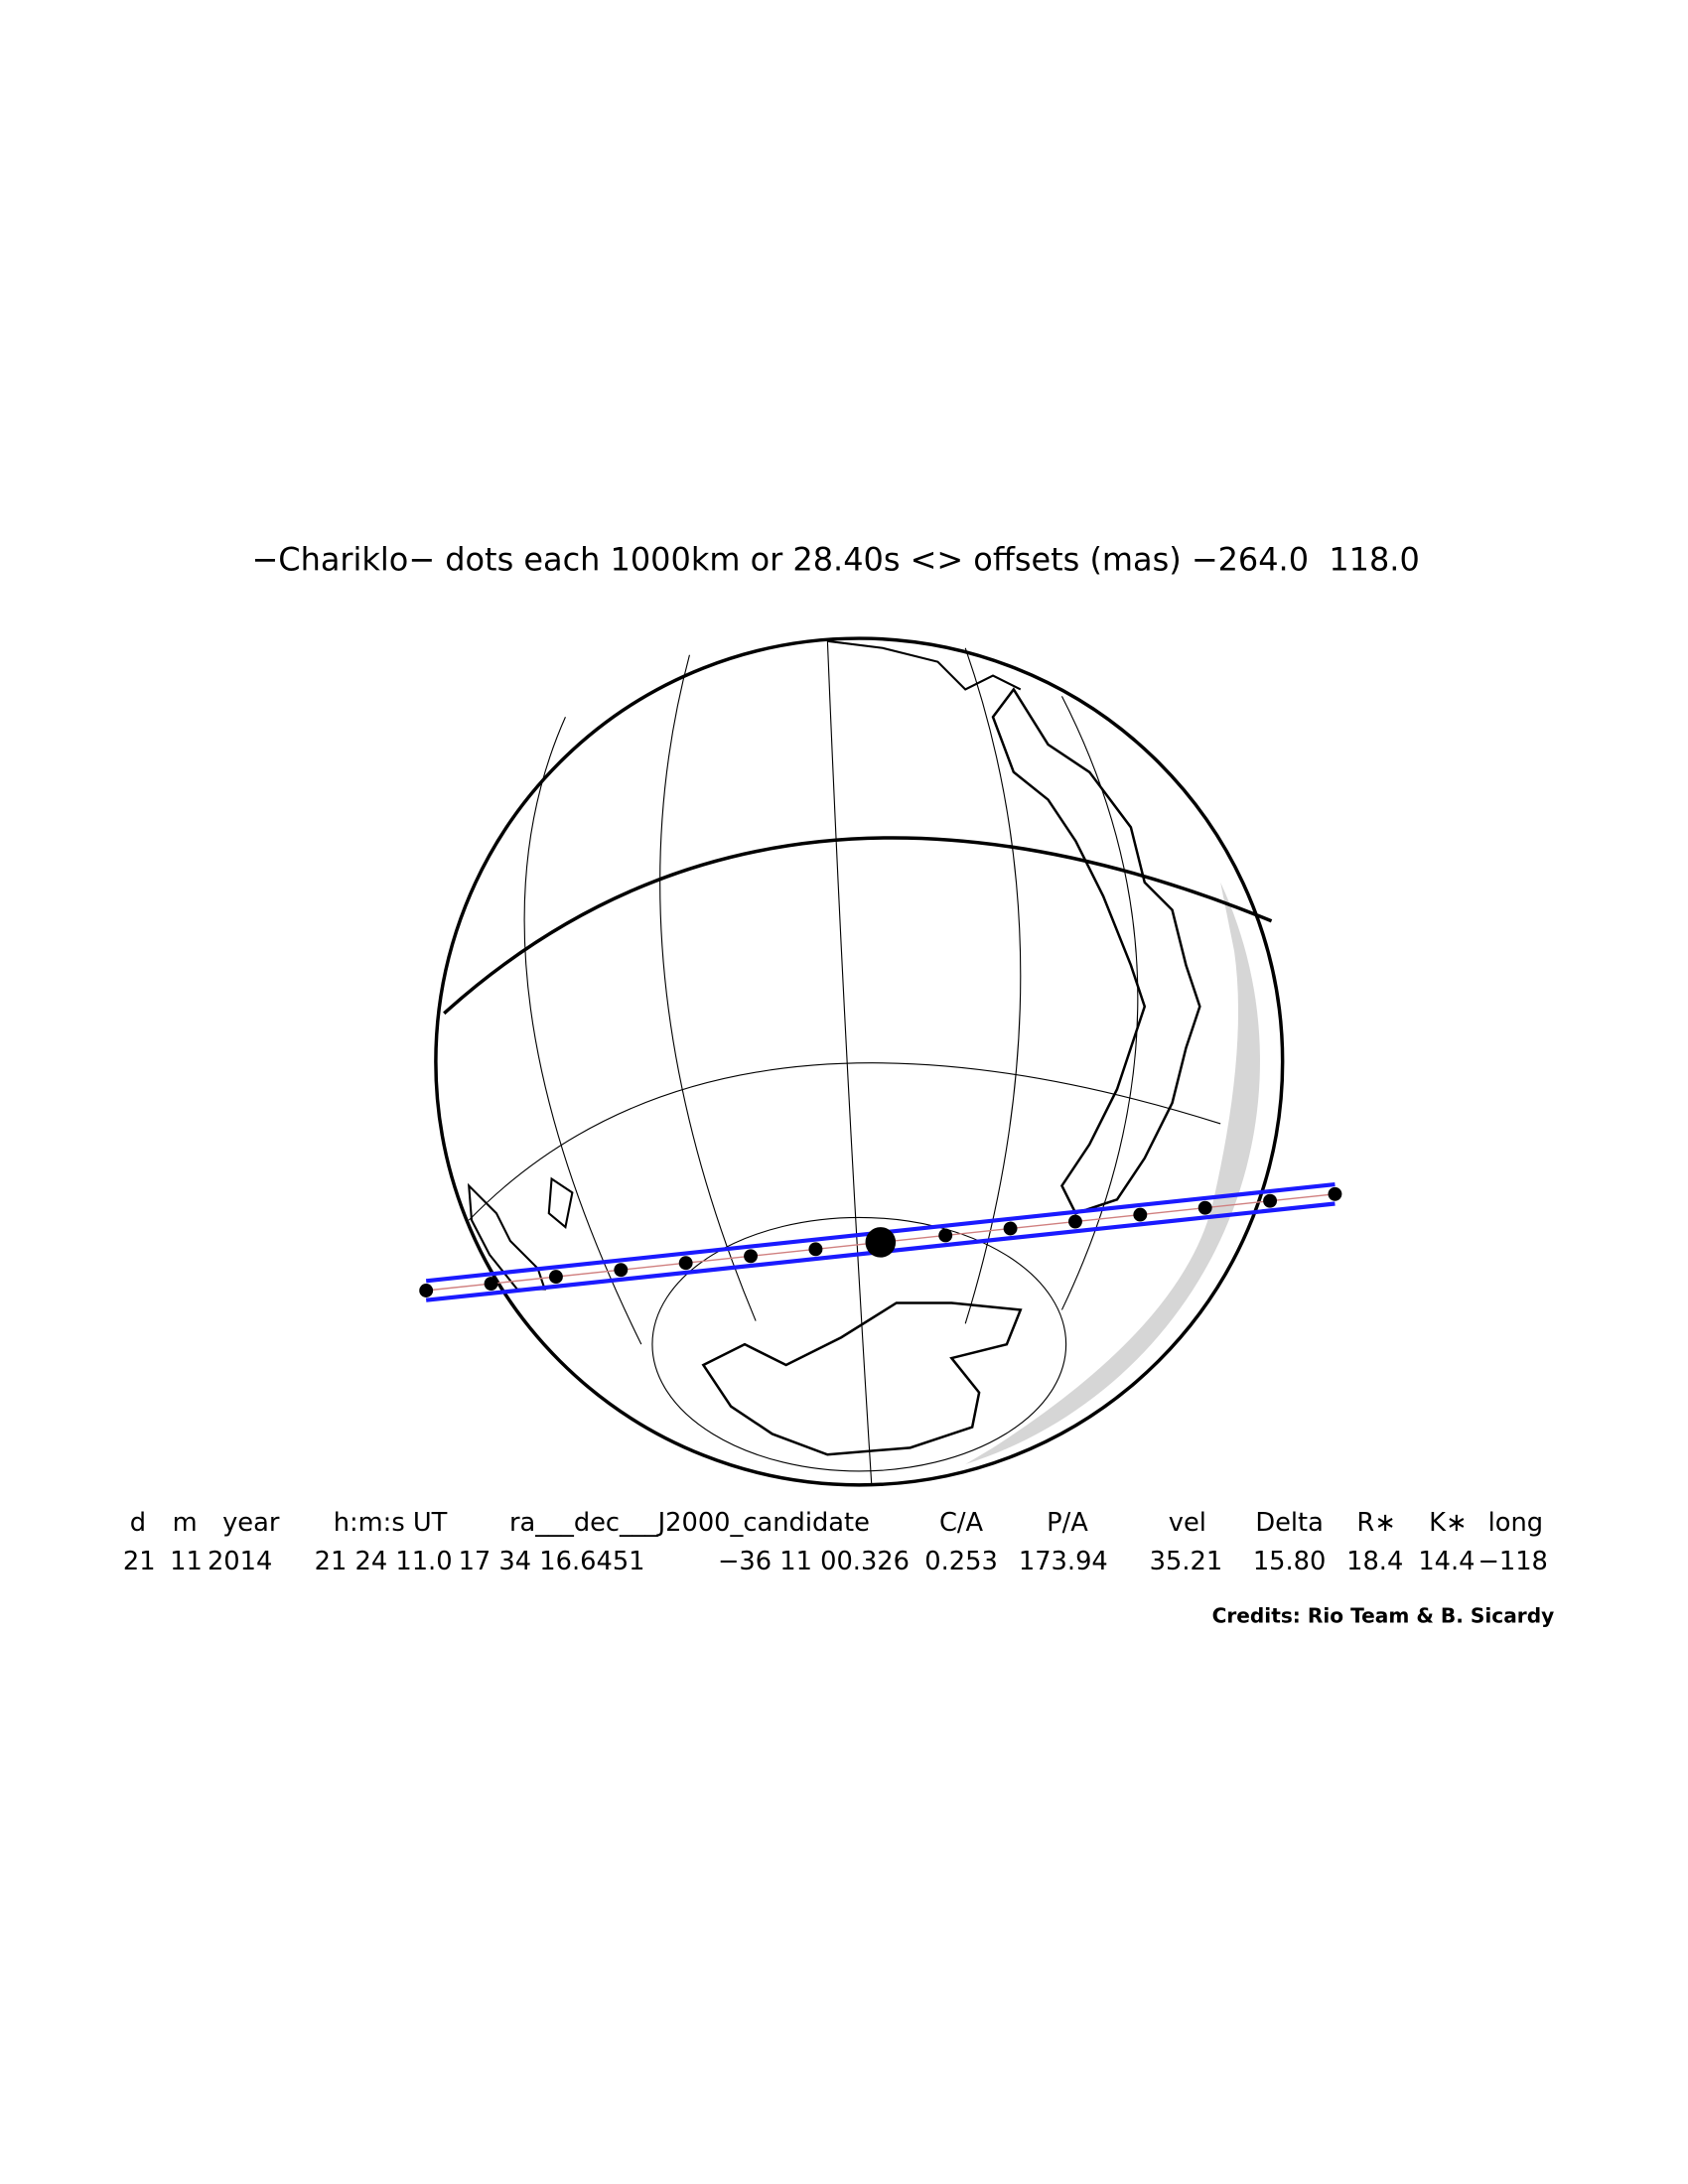 This screenshot has height=2184, width=1688. I want to click on column-header: R∗, so click(1375, 1523).